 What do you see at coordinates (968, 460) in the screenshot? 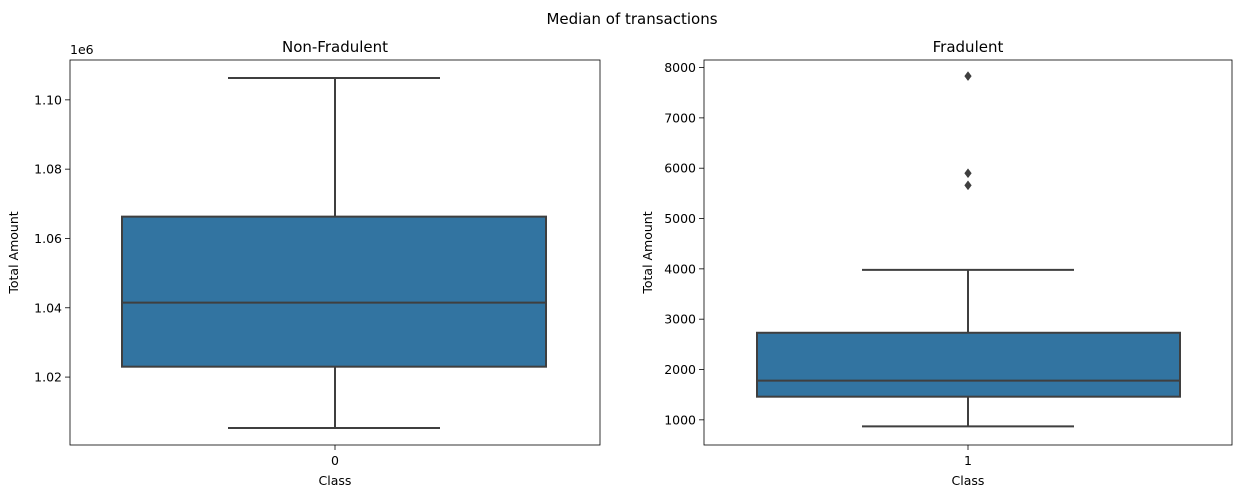
I see `x-tick-label: 1` at bounding box center [968, 460].